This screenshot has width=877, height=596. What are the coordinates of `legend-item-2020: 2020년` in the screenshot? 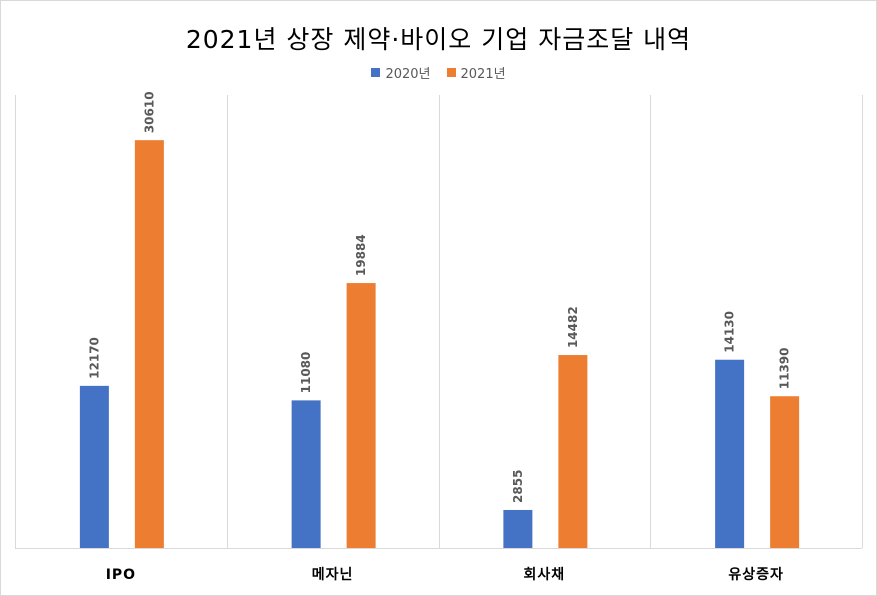 It's located at (401, 72).